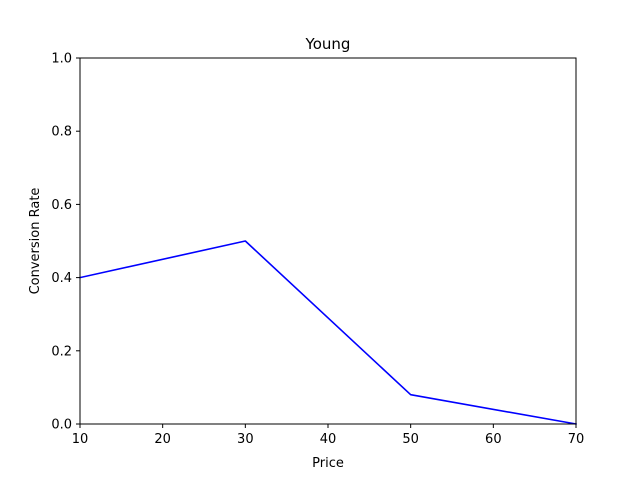 This screenshot has height=480, width=640. What do you see at coordinates (65, 242) in the screenshot?
I see `y-axis: 0.0 0.2 0.4 0.6 0.8 1.0` at bounding box center [65, 242].